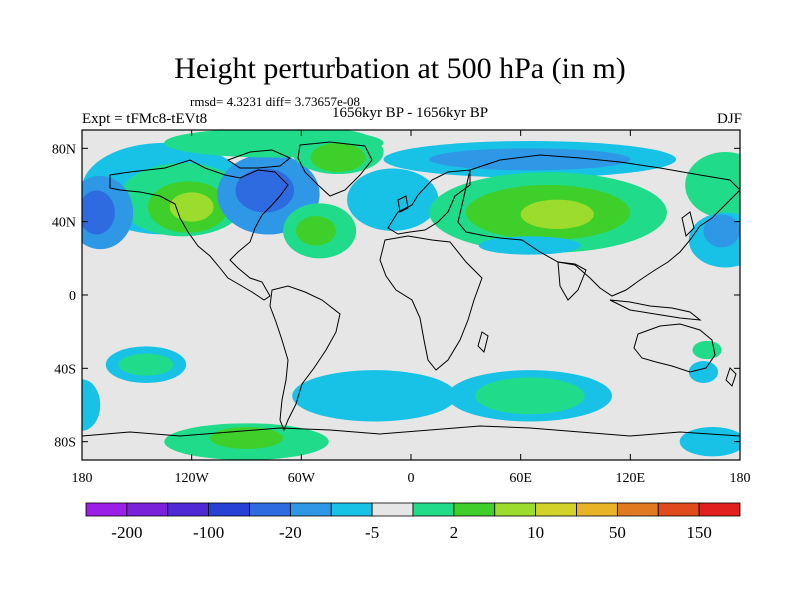  I want to click on colorbar-label: -5, so click(372, 532).